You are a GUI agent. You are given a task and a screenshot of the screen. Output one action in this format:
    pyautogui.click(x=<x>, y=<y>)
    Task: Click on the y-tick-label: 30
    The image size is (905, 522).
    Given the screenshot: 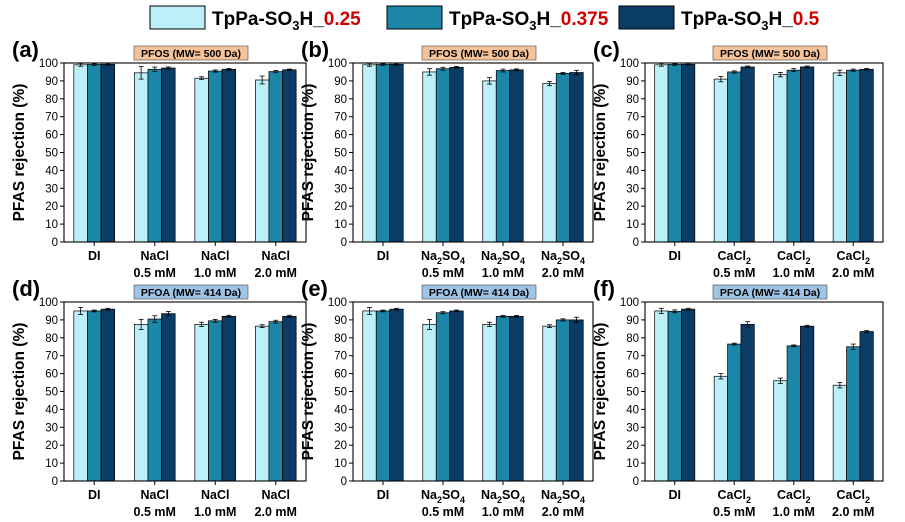 What is the action you would take?
    pyautogui.click(x=51, y=428)
    